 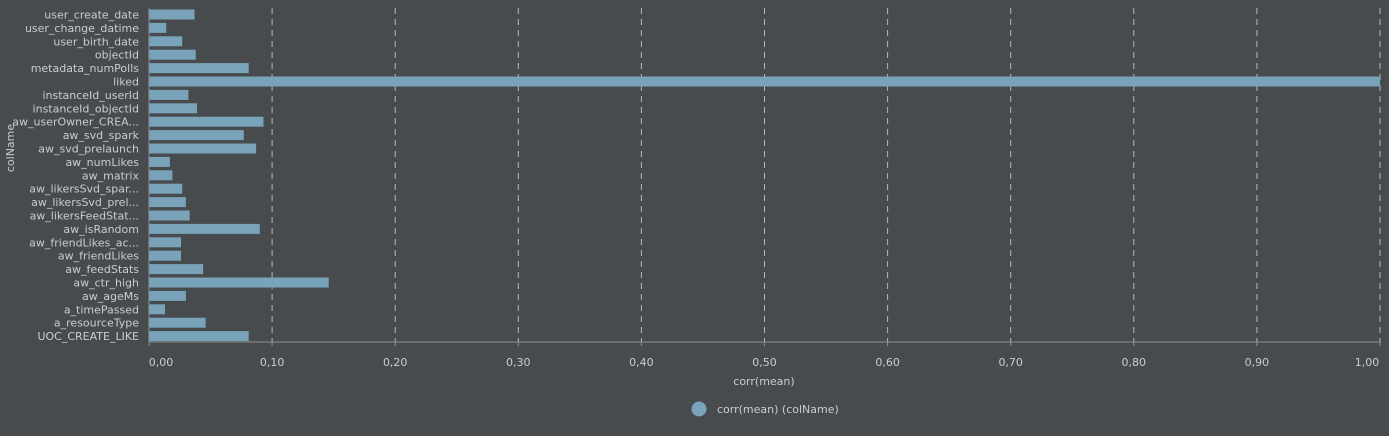 I want to click on category-label: liked, so click(x=126, y=82).